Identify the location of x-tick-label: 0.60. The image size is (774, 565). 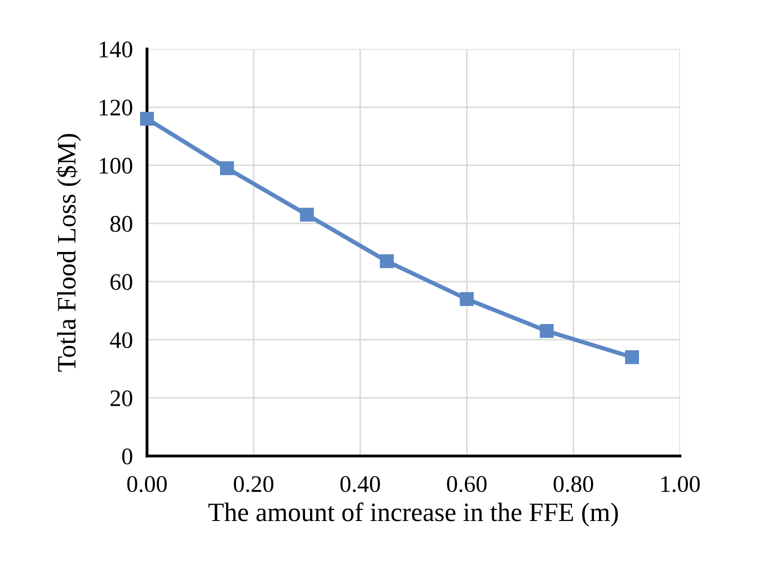
(467, 484).